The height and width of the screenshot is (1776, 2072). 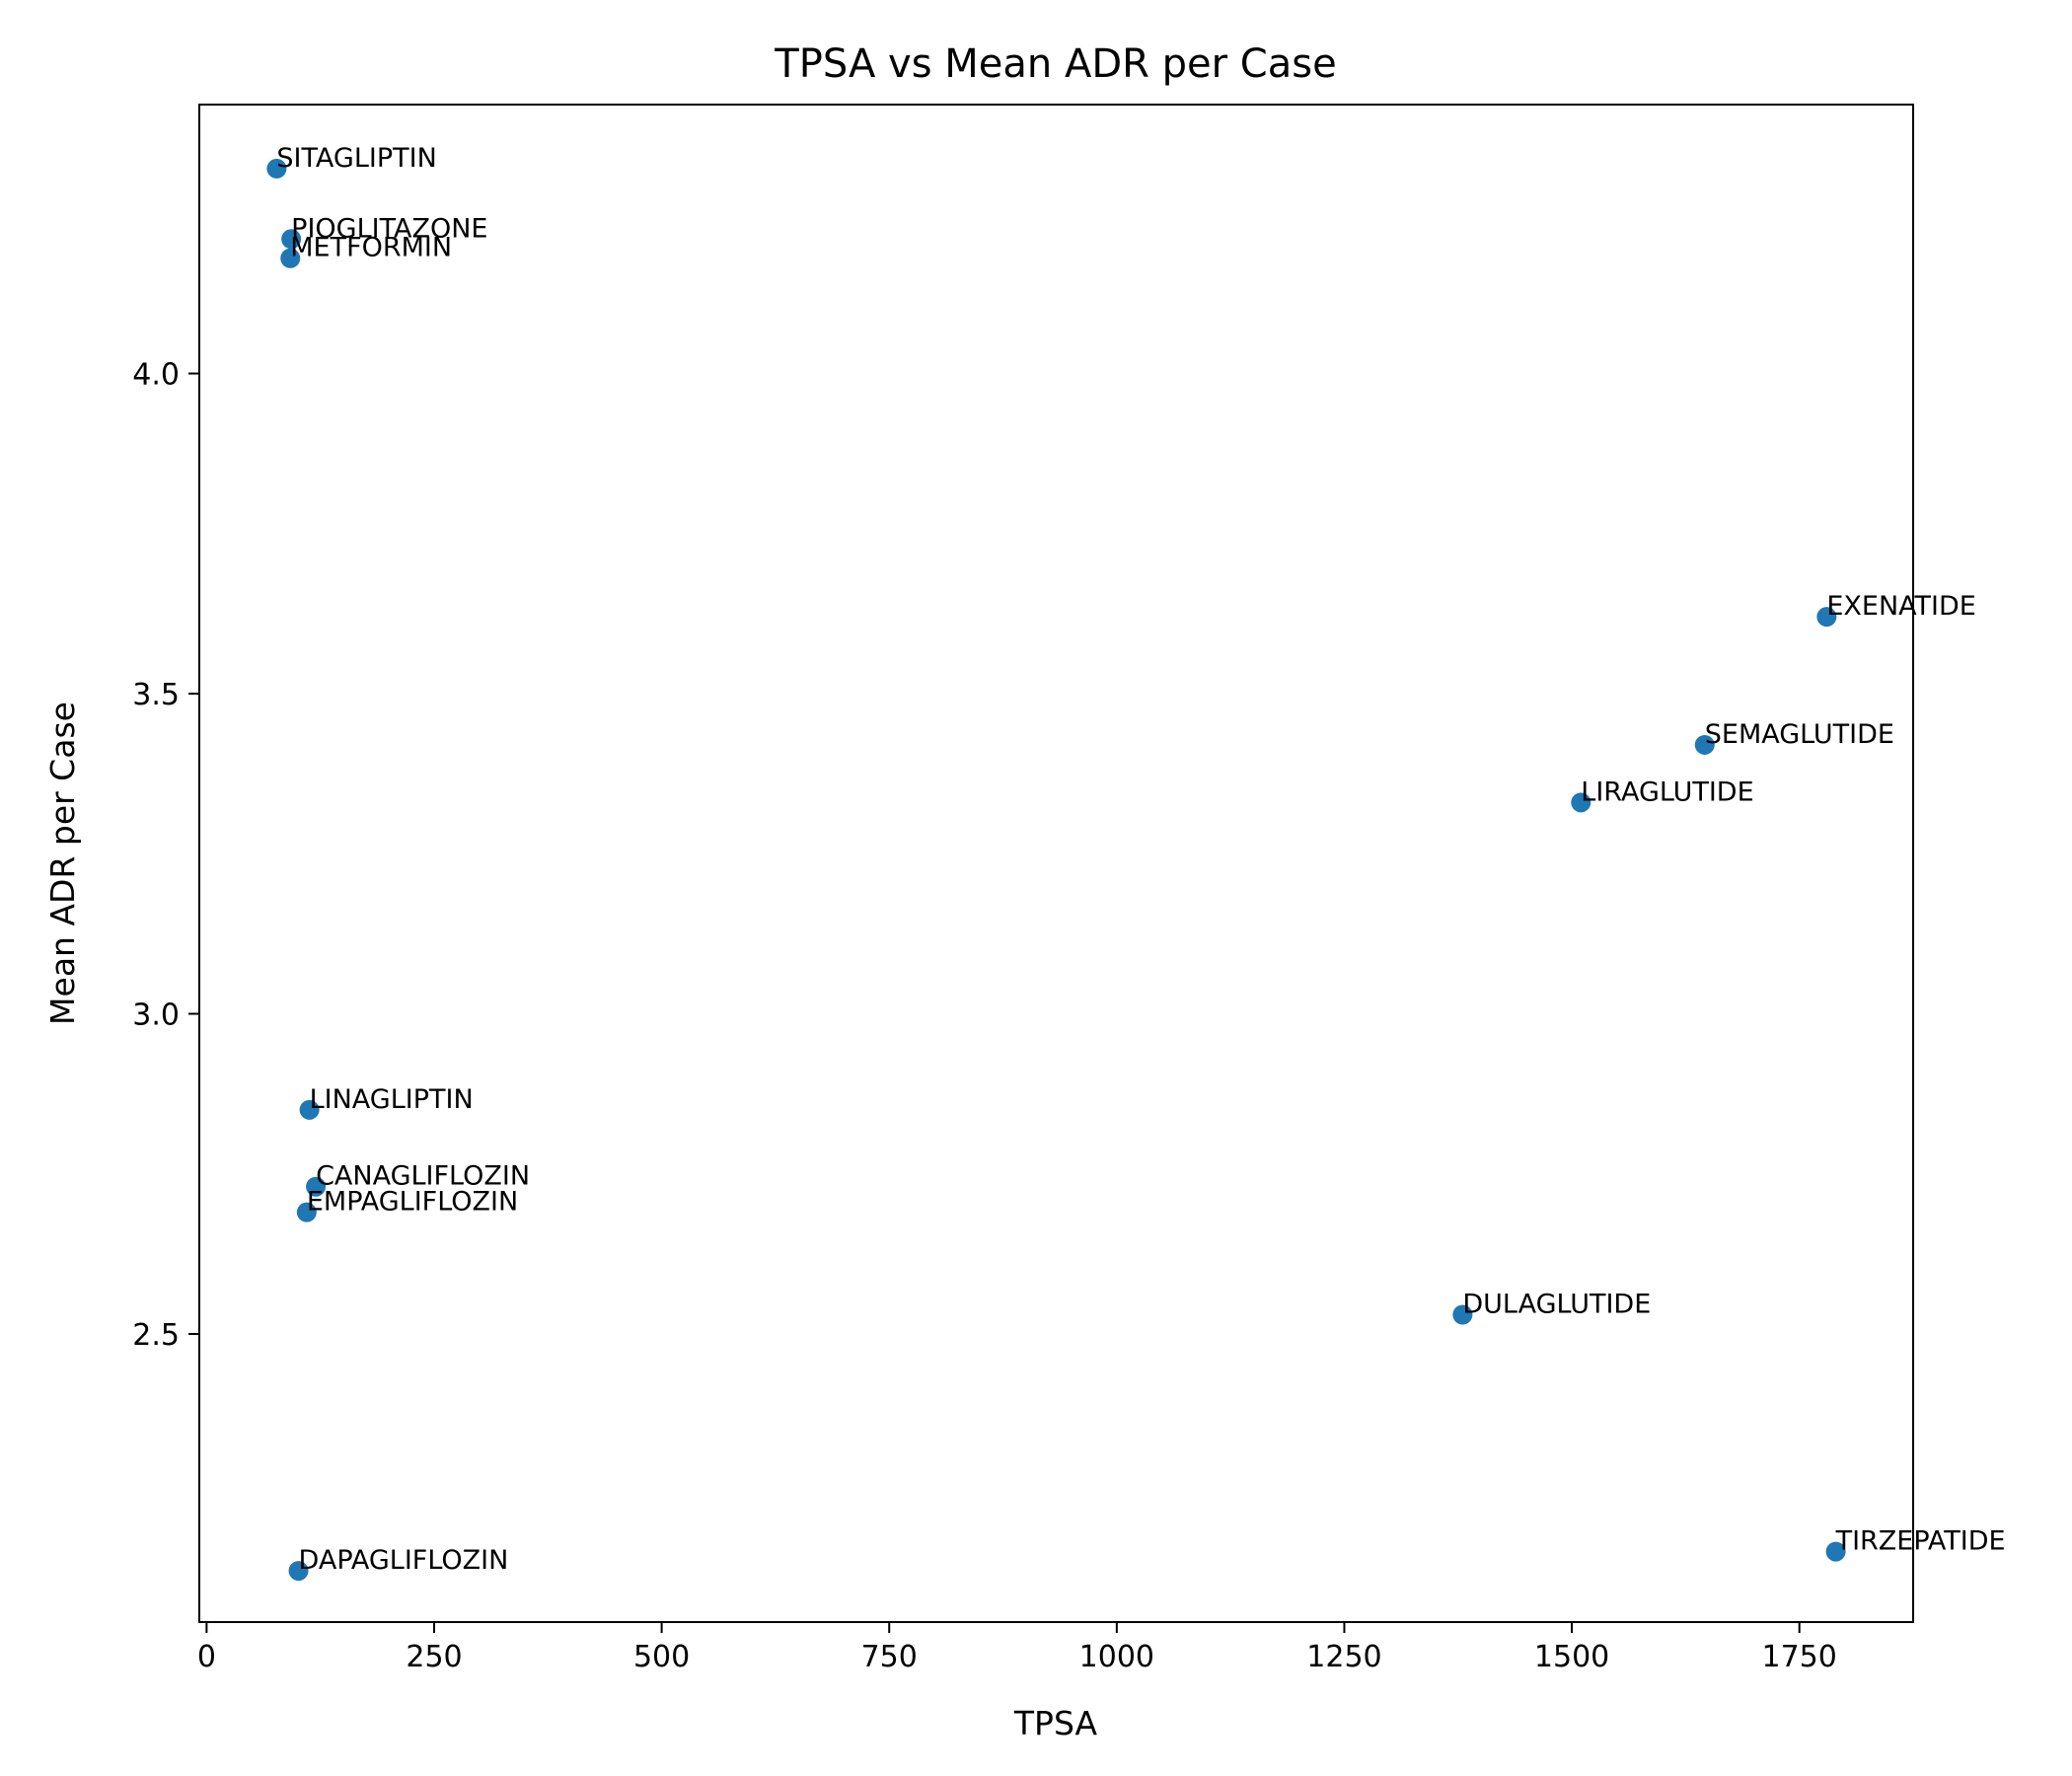 What do you see at coordinates (1343, 1657) in the screenshot?
I see `x-tick-label: 1250` at bounding box center [1343, 1657].